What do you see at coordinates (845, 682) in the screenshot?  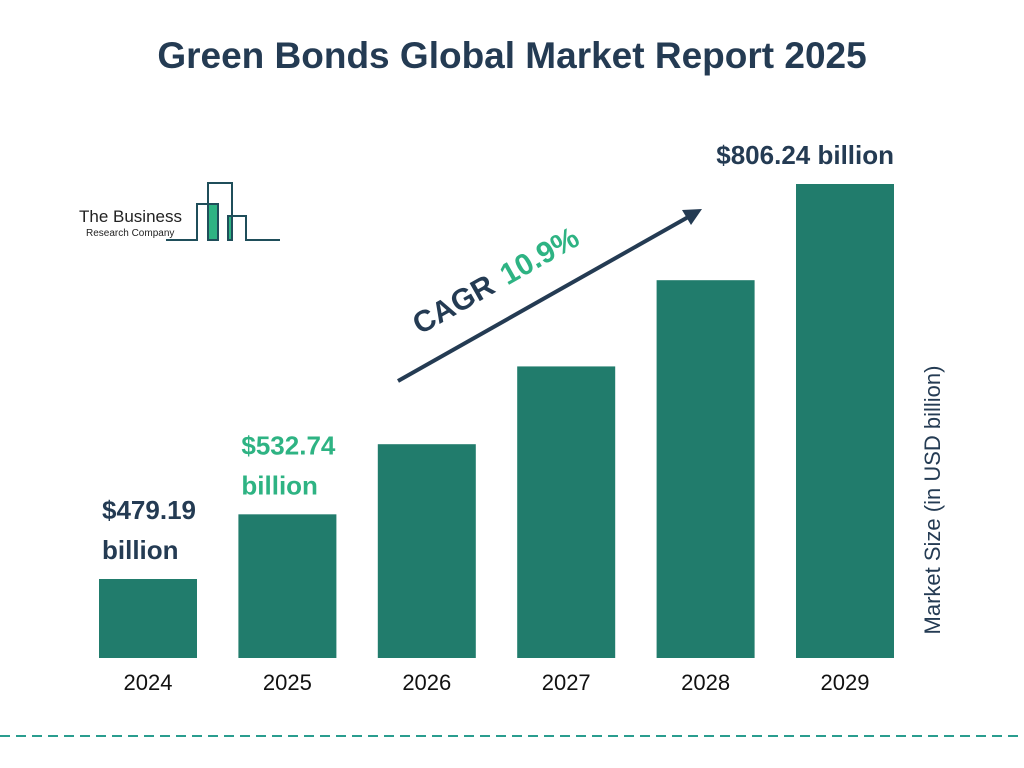 I see `x-tick-2029: 2029` at bounding box center [845, 682].